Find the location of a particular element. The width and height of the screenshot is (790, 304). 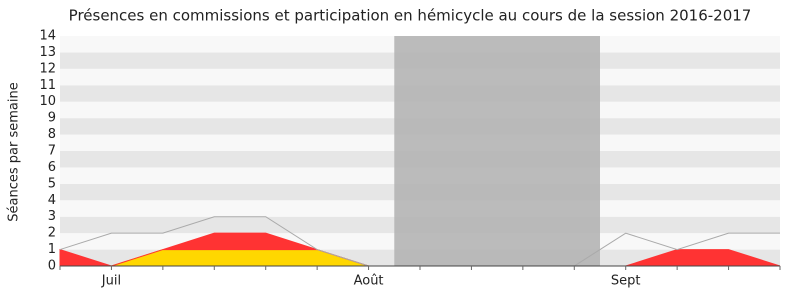

y-tick-label: 6 is located at coordinates (52, 167).